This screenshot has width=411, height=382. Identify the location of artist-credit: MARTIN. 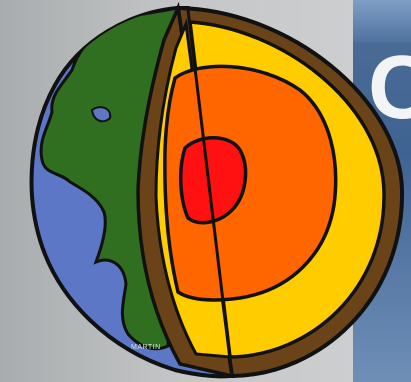
(146, 347).